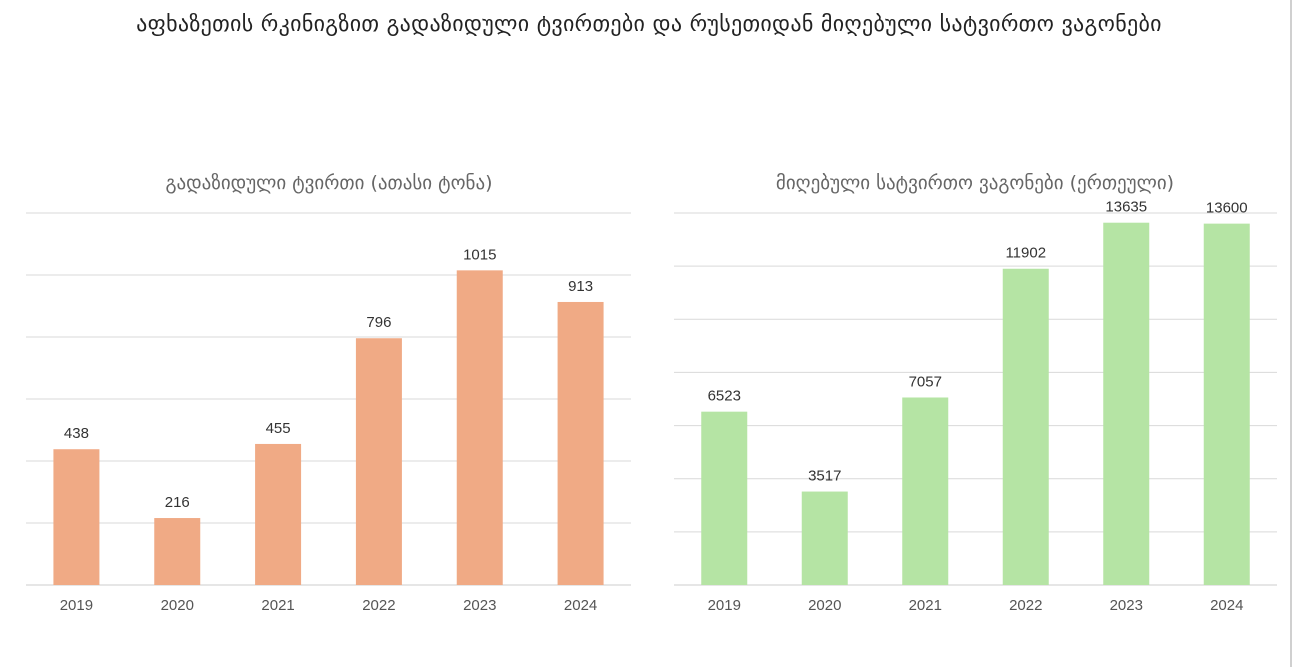  I want to click on cargo-data-label: 438, so click(76, 433).